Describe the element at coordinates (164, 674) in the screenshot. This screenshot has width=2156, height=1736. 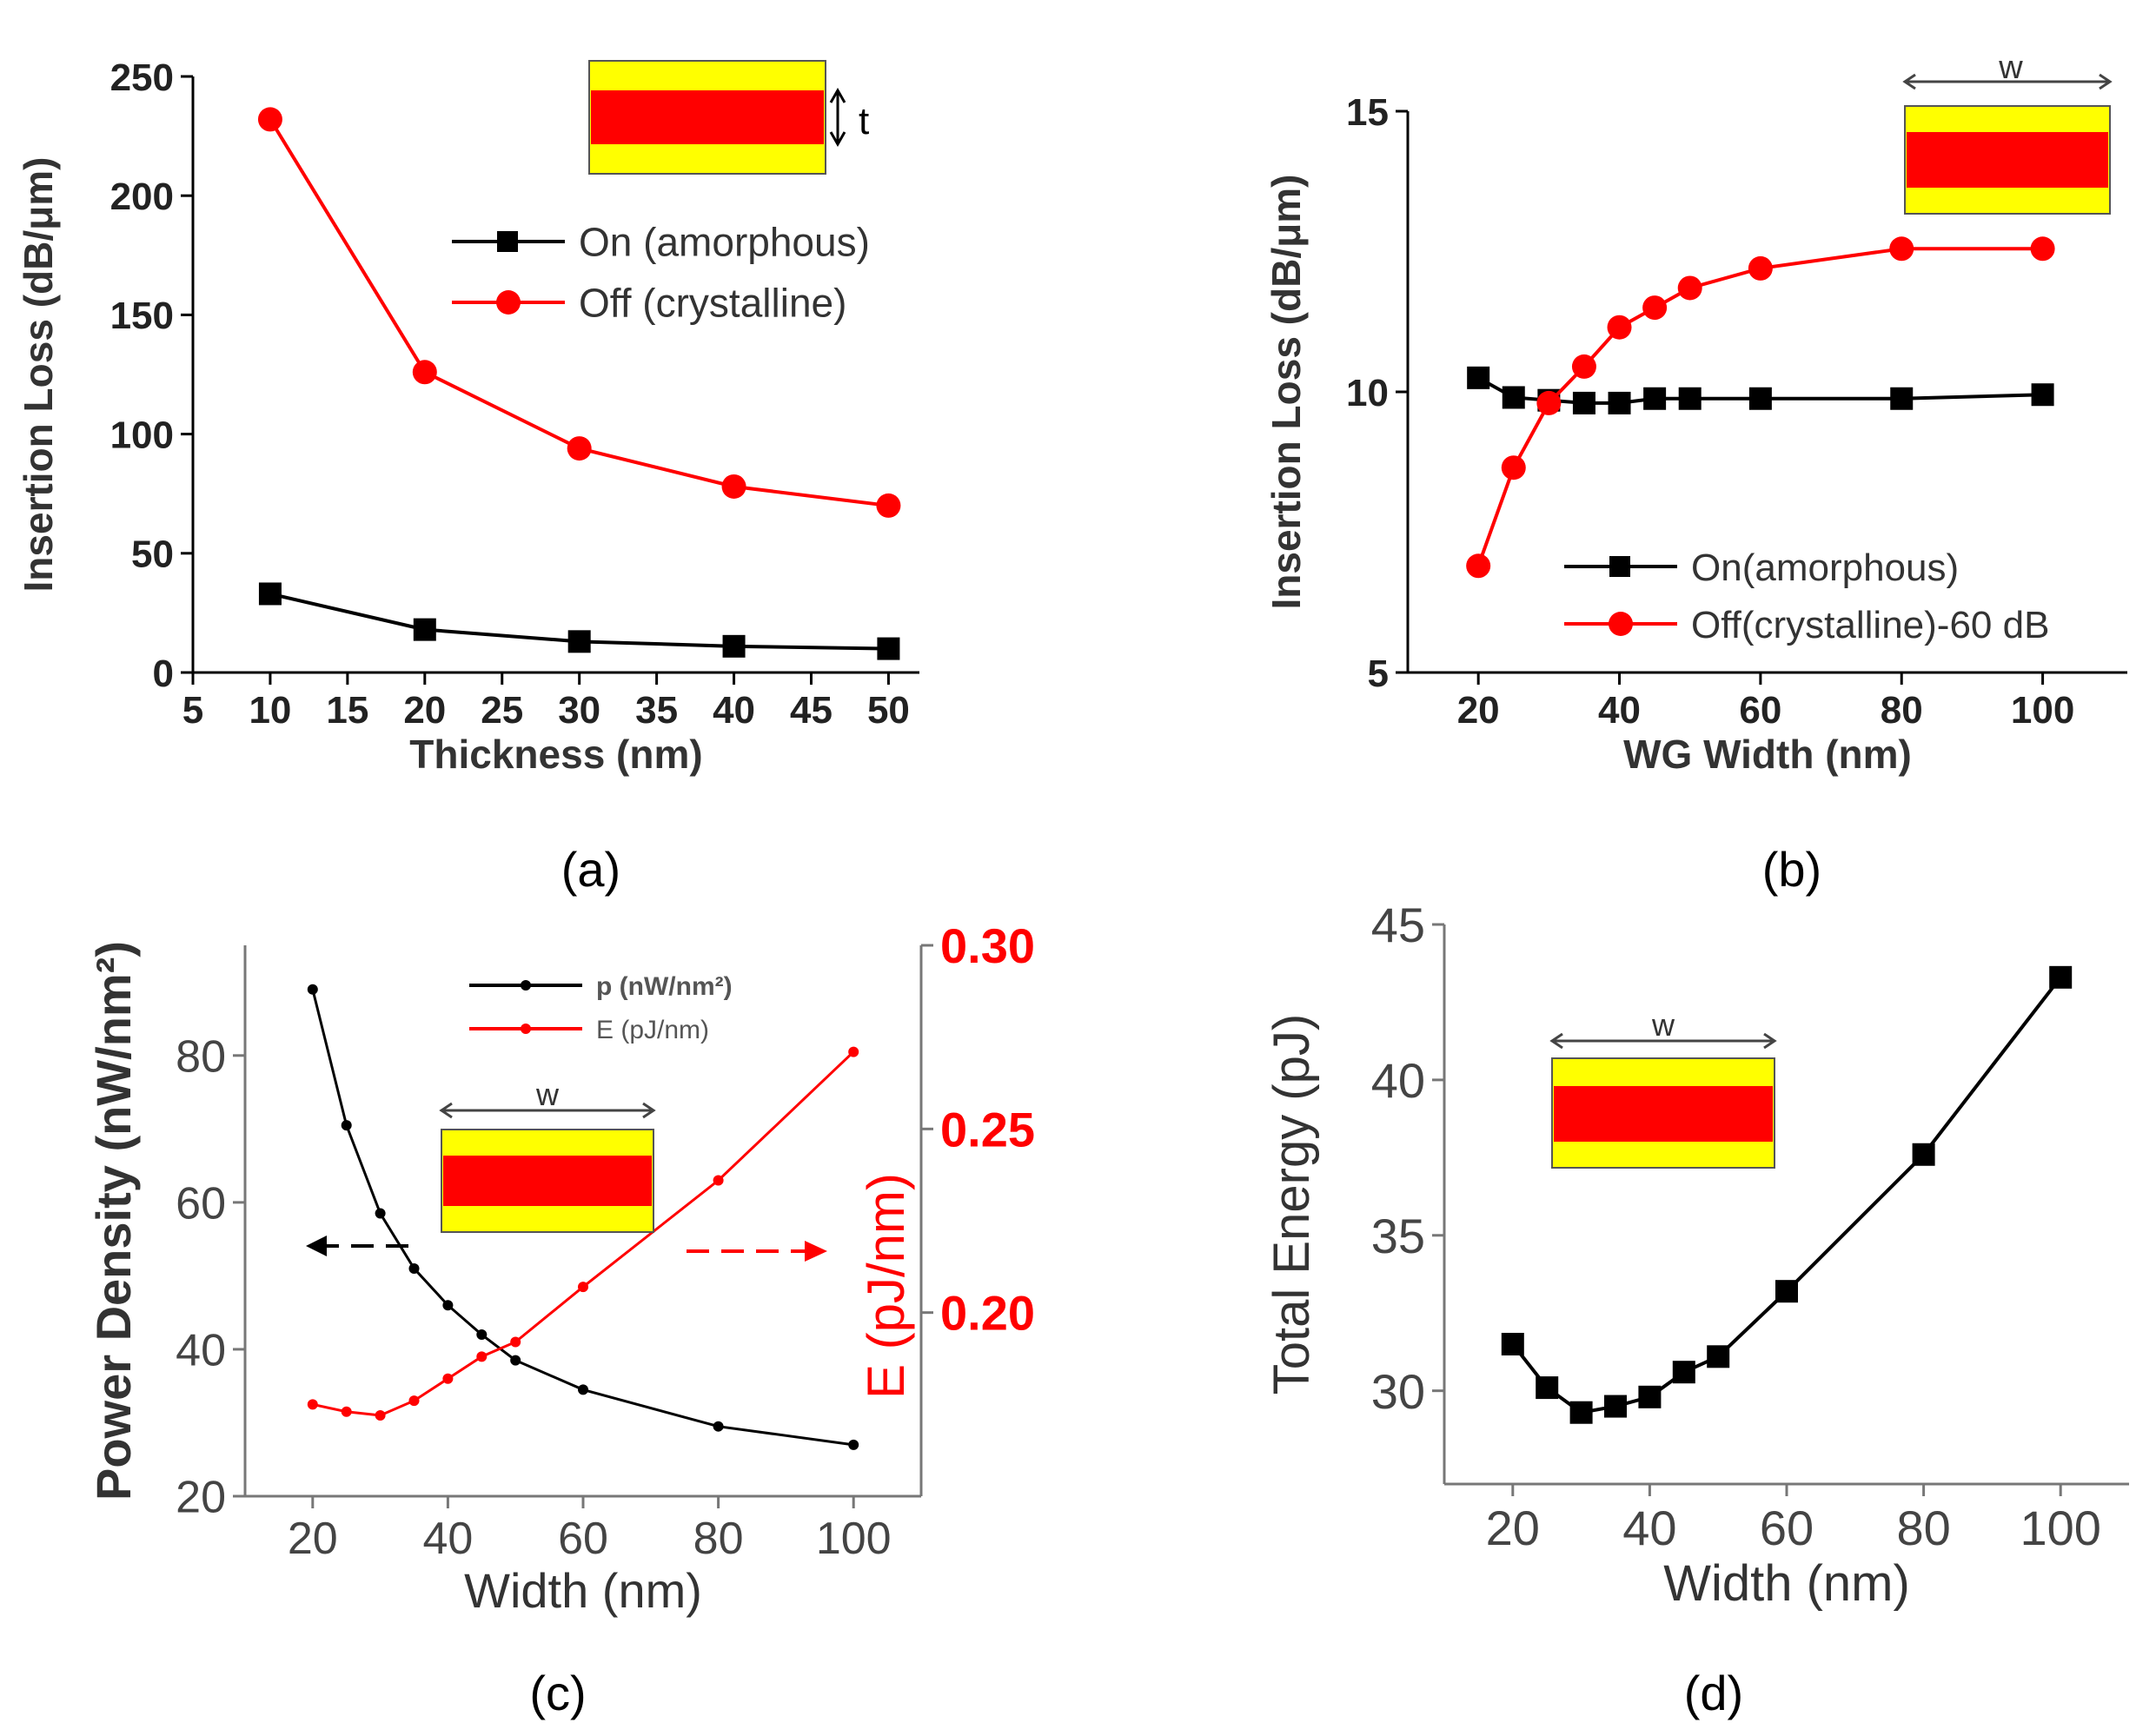
I see `y-tick-label: 0` at that location.